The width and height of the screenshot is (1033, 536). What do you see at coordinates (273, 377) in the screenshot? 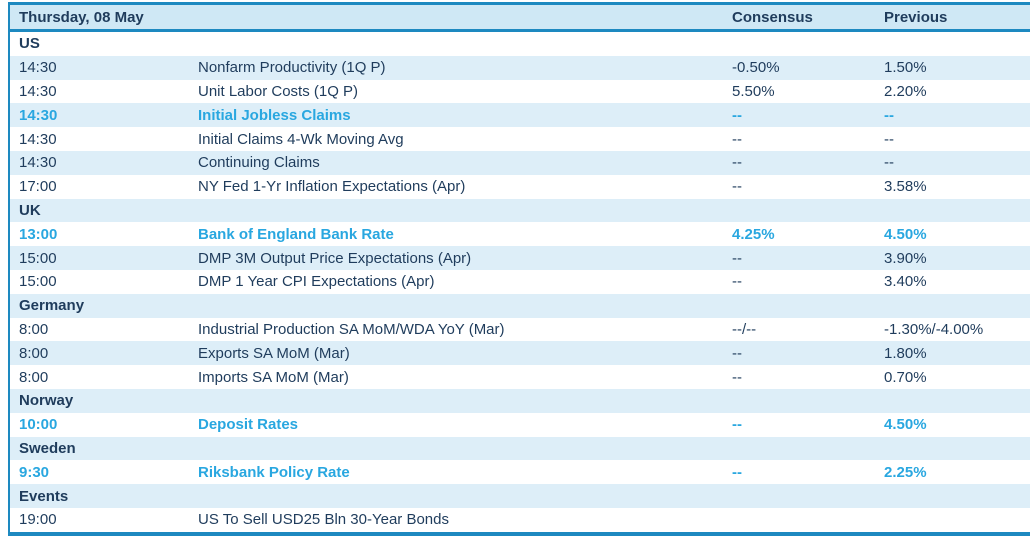
I see `event-name: Imports SA MoM (Mar)` at bounding box center [273, 377].